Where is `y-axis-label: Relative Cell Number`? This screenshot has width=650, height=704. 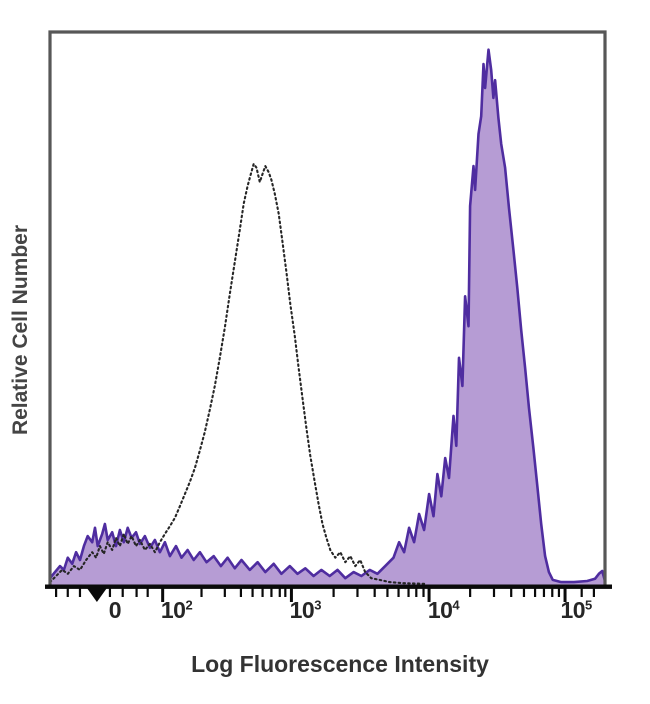 y-axis-label: Relative Cell Number is located at coordinates (20, 330).